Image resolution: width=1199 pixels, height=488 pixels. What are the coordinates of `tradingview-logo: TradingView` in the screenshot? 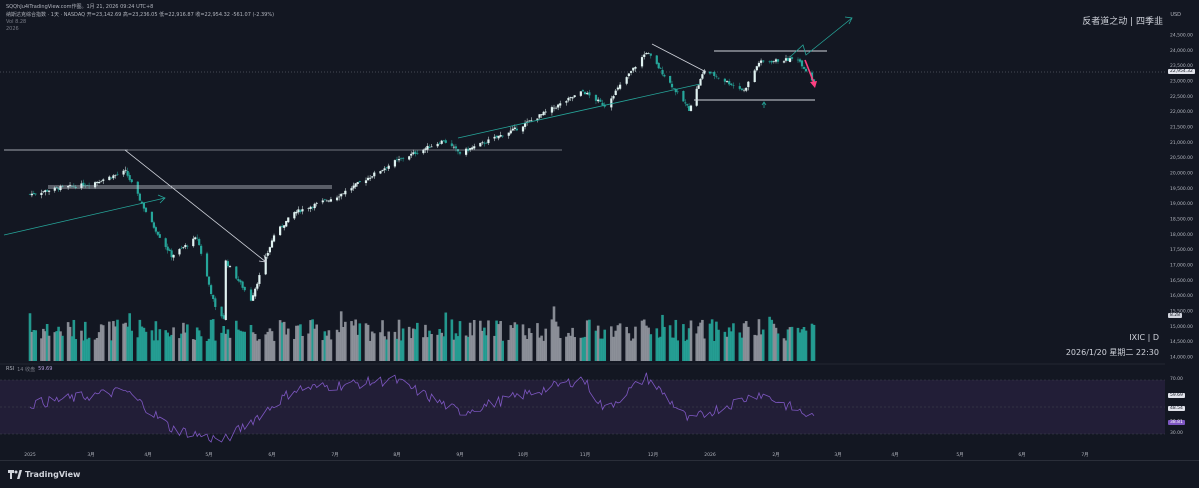 It's located at (44, 474).